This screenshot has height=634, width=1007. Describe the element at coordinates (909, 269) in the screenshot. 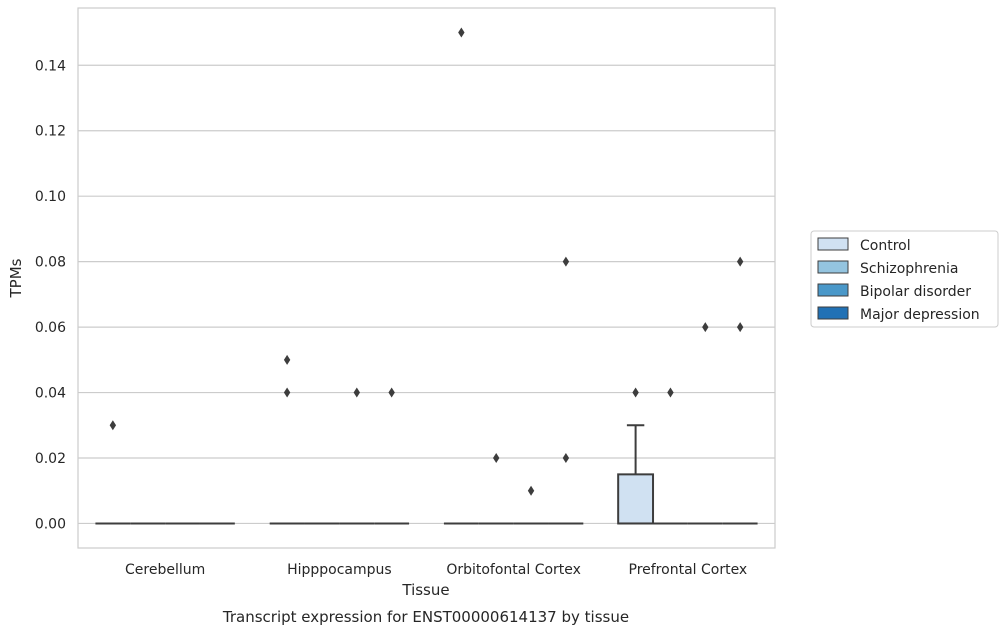

I see `legend-label: Schizophrenia` at that location.